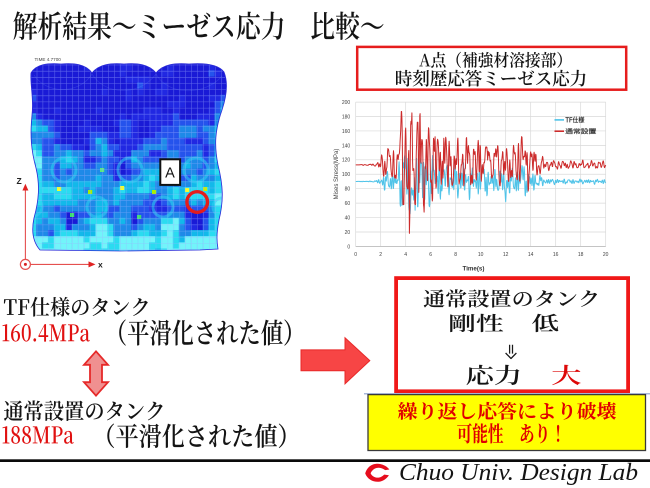  Describe the element at coordinates (346, 161) in the screenshot. I see `svg-text: 120` at that location.